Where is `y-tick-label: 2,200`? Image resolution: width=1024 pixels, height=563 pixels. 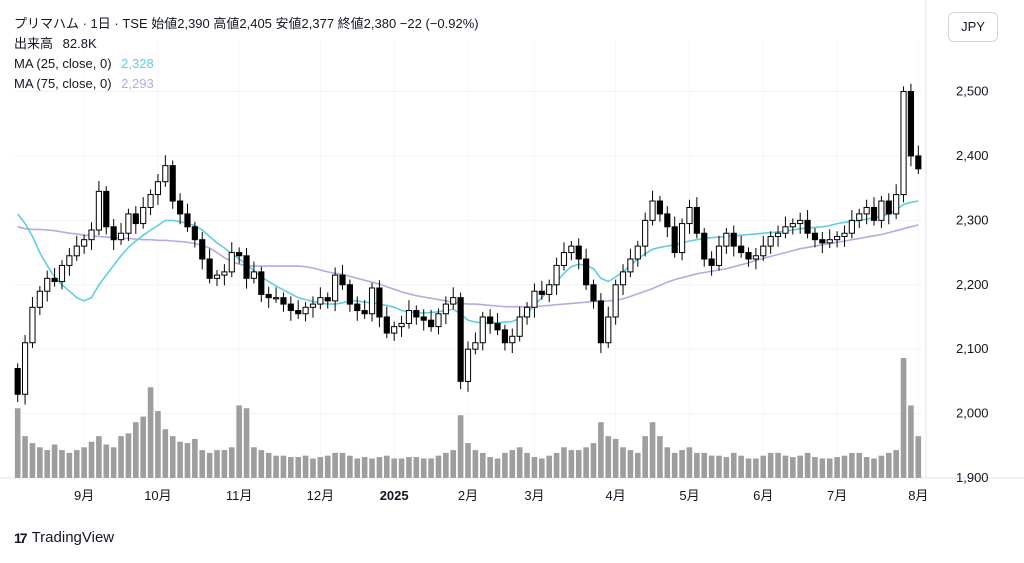 y-tick-label: 2,200 is located at coordinates (972, 284).